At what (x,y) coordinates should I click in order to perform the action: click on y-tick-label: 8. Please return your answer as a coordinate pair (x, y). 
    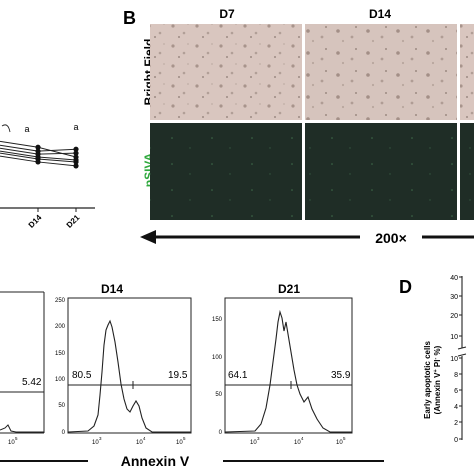
    Looking at the image, I should click on (456, 375).